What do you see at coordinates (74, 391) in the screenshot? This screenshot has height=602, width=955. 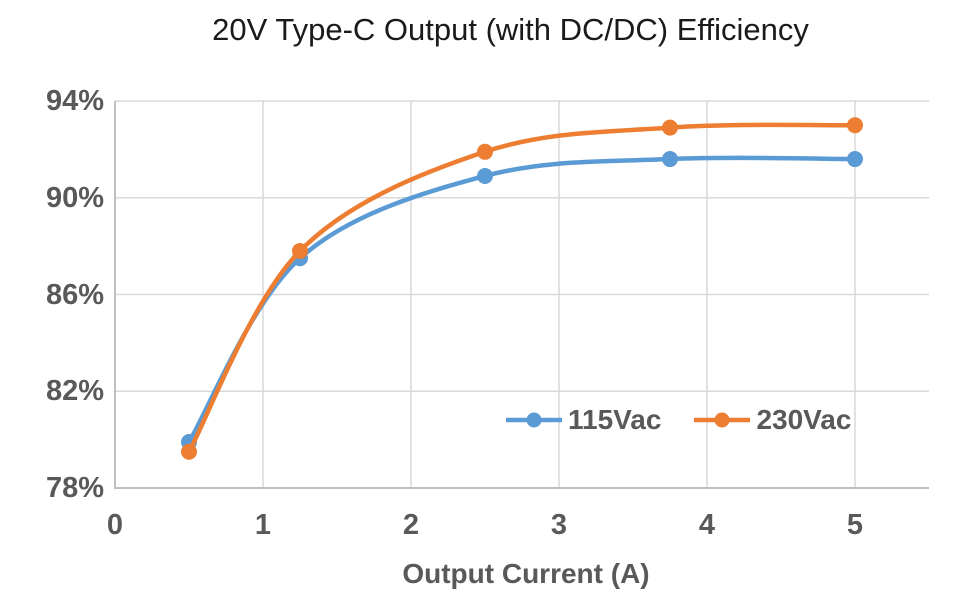 I see `y-tick-label: 82%` at bounding box center [74, 391].